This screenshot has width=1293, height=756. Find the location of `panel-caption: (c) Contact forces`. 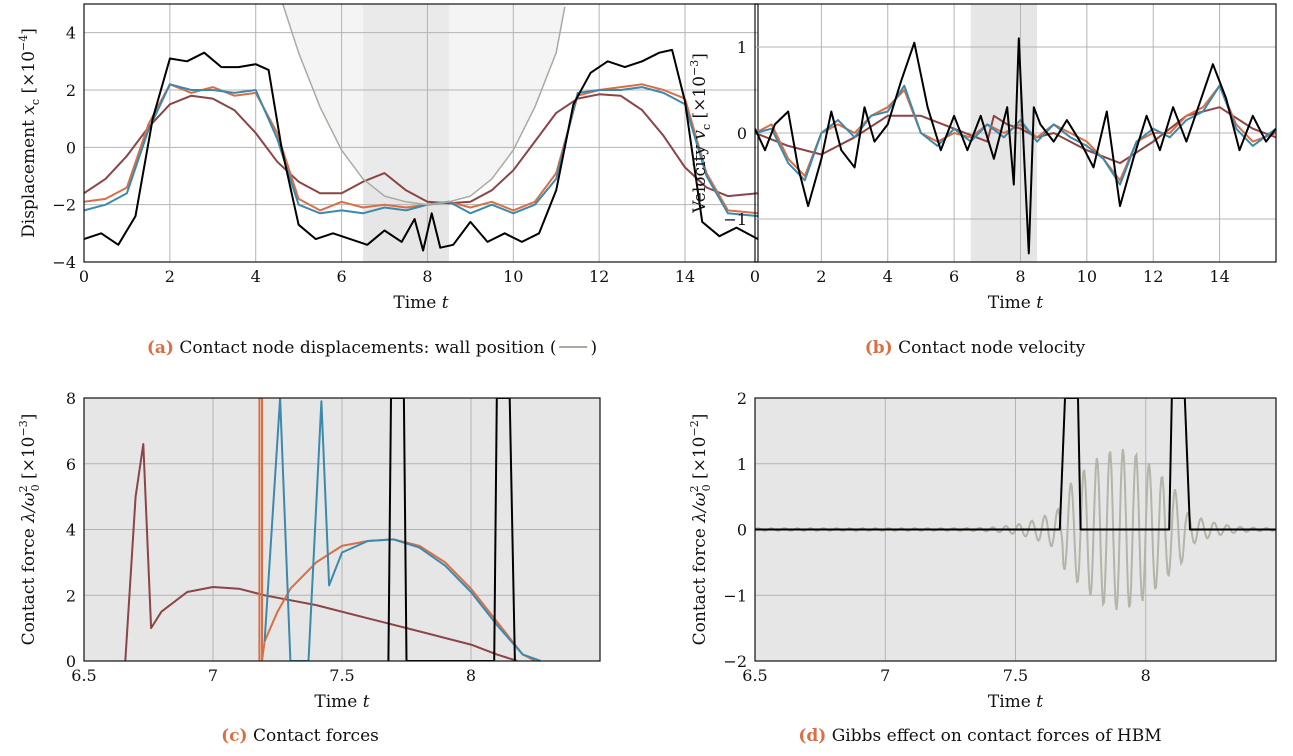

panel-caption: (c) Contact forces is located at coordinates (300, 736).